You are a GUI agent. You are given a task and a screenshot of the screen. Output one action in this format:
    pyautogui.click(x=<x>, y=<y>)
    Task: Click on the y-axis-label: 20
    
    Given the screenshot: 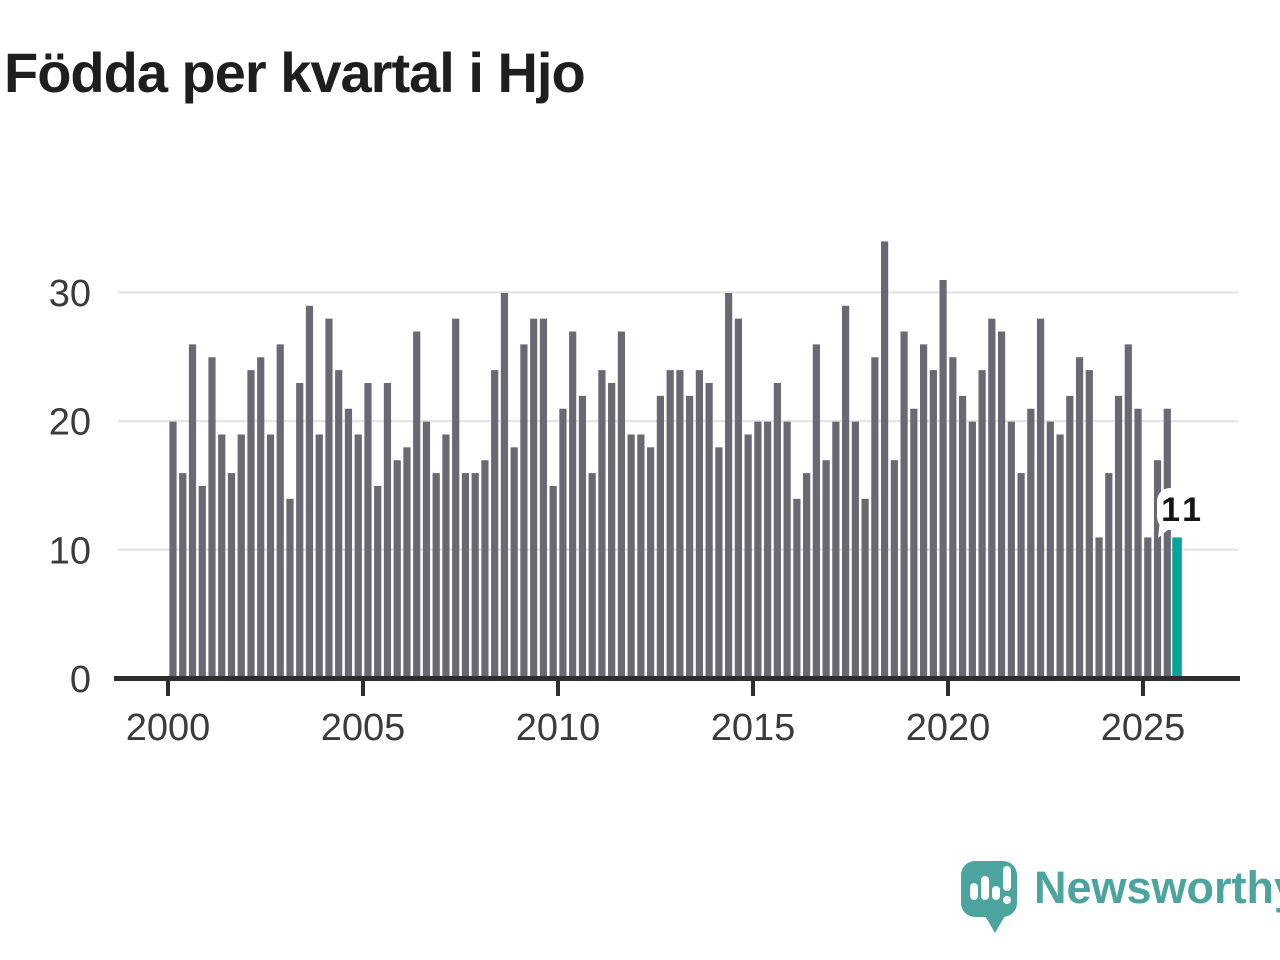 What is the action you would take?
    pyautogui.click(x=70, y=423)
    